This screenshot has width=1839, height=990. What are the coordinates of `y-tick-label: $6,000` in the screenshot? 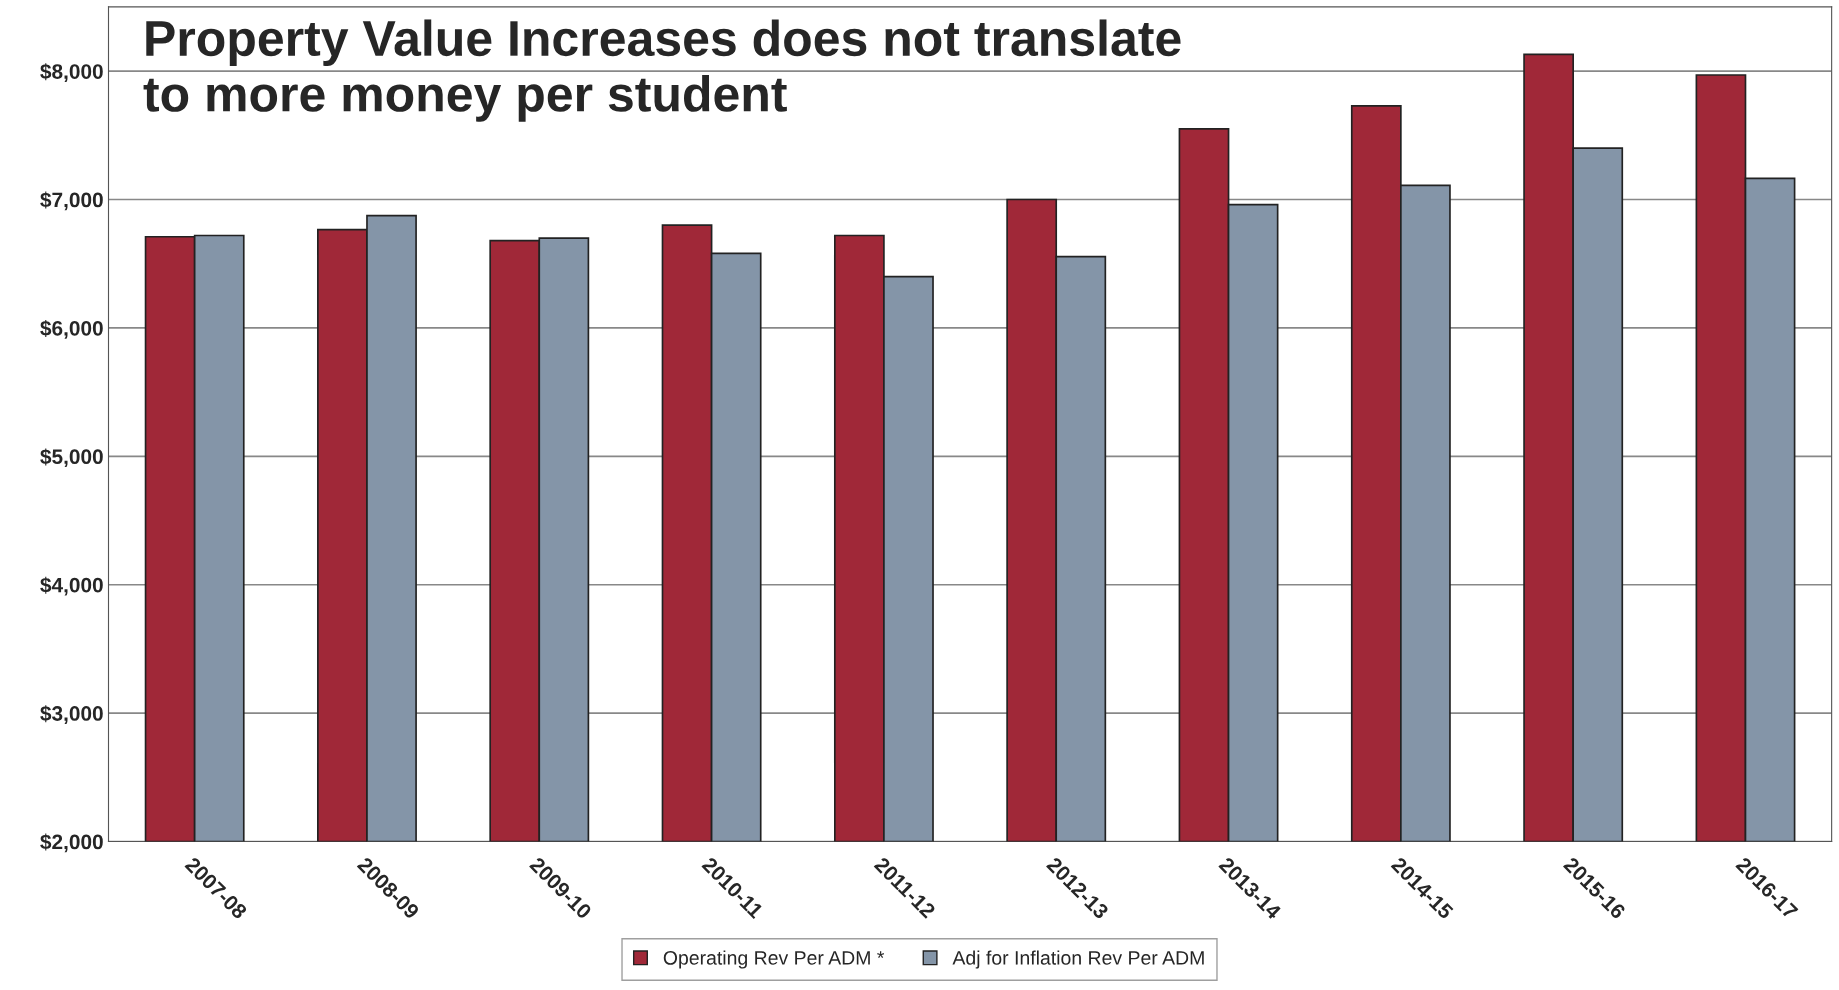 It's located at (71, 329).